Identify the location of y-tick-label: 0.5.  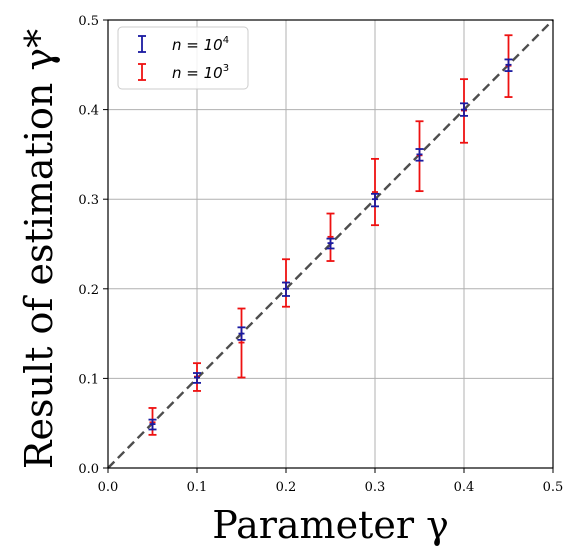
(88, 21).